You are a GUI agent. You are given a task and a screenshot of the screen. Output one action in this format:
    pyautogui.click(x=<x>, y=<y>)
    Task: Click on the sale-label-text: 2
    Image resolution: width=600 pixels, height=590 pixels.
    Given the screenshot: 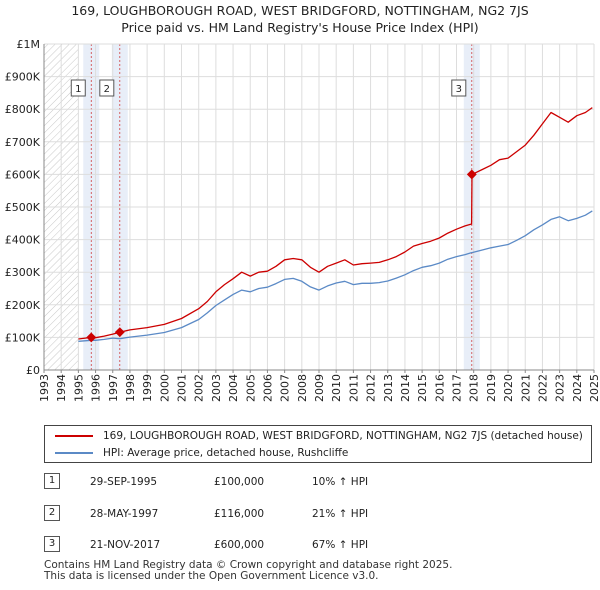 What is the action you would take?
    pyautogui.click(x=107, y=89)
    